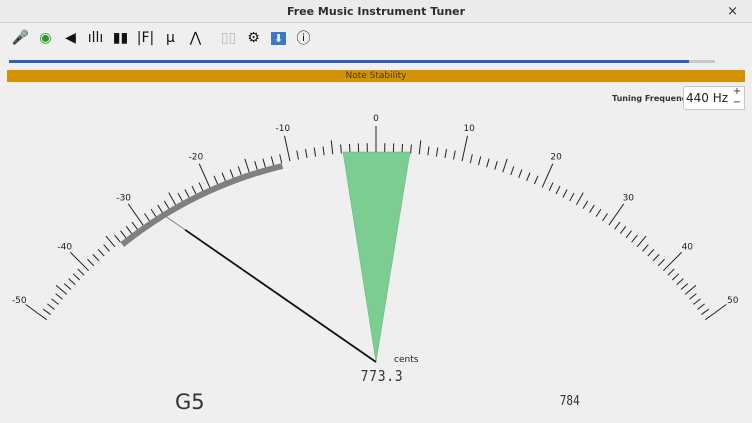  I want to click on download-button: ⬇, so click(278, 38).